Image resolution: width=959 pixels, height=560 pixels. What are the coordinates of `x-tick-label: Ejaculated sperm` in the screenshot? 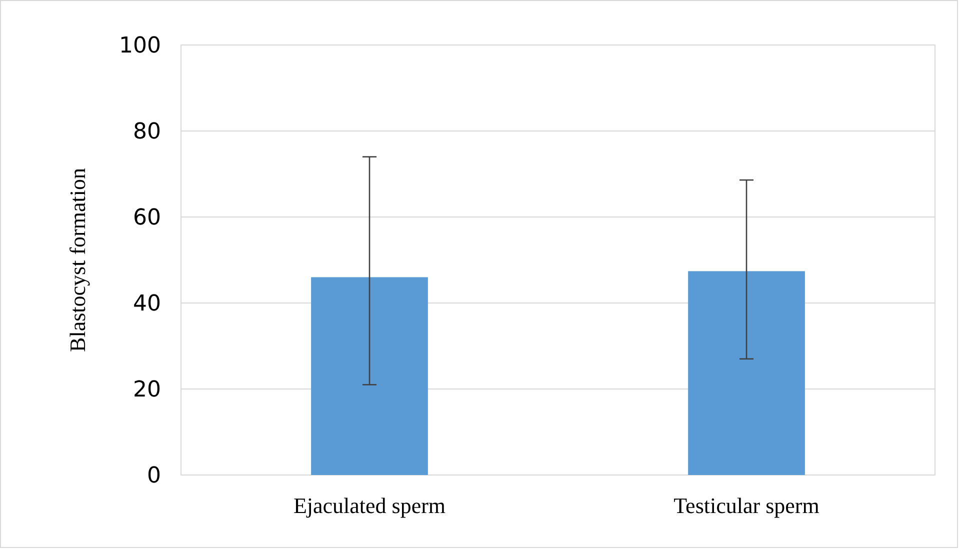 It's located at (369, 505).